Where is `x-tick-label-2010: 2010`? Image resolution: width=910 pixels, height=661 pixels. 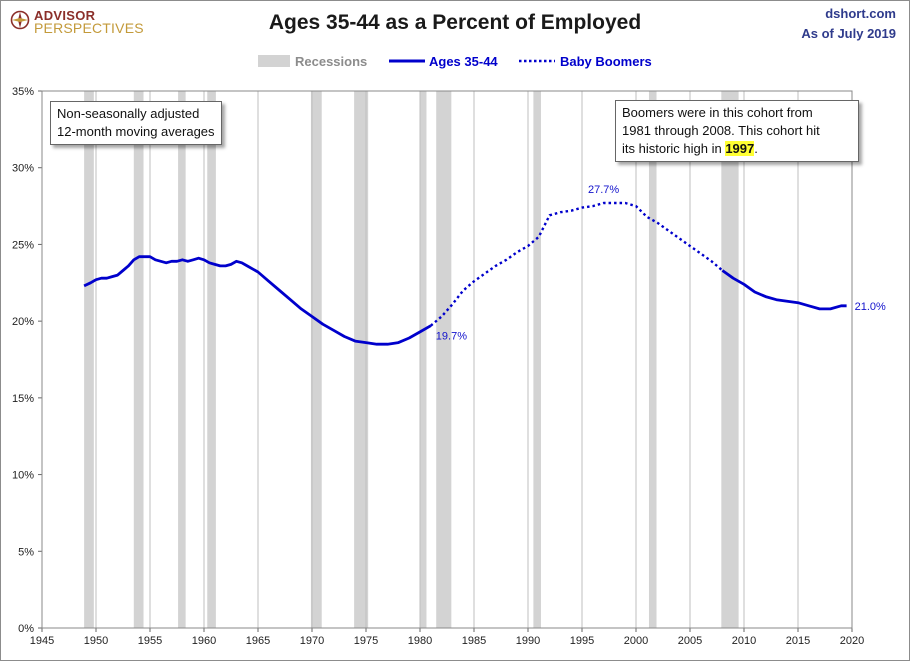
x-tick-label-2010: 2010 is located at coordinates (744, 641).